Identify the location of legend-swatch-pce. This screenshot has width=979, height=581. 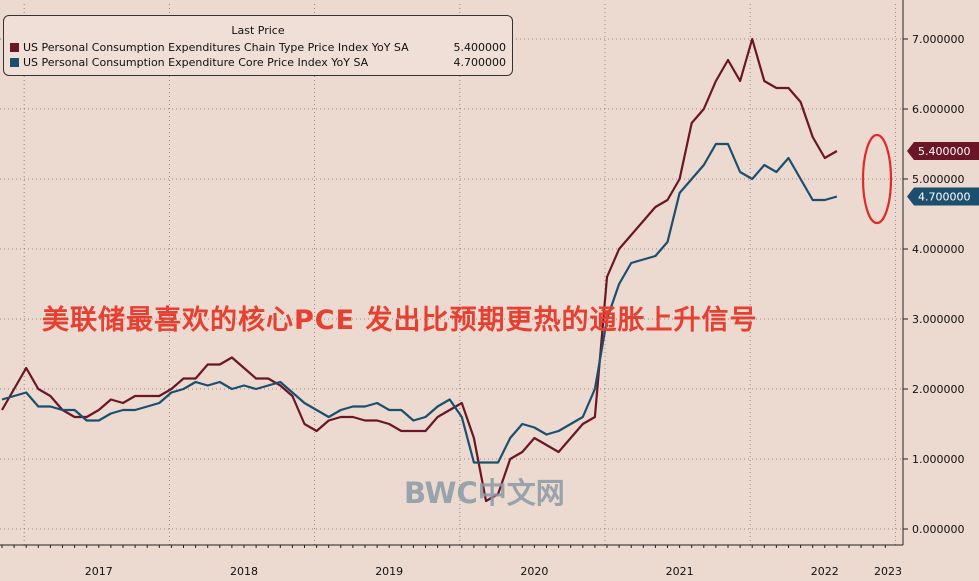
(14, 47).